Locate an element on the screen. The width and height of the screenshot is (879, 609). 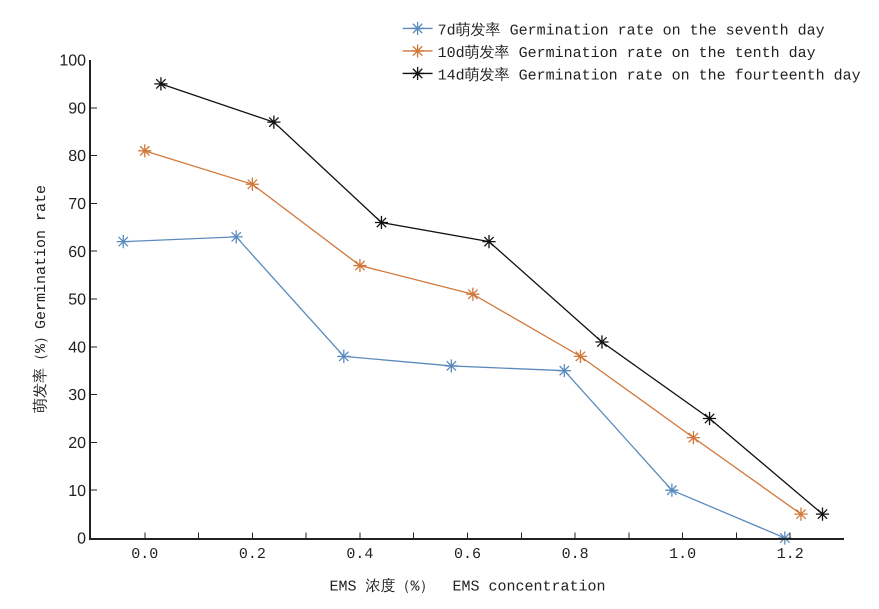
y-tick-label: 20 is located at coordinates (77, 443).